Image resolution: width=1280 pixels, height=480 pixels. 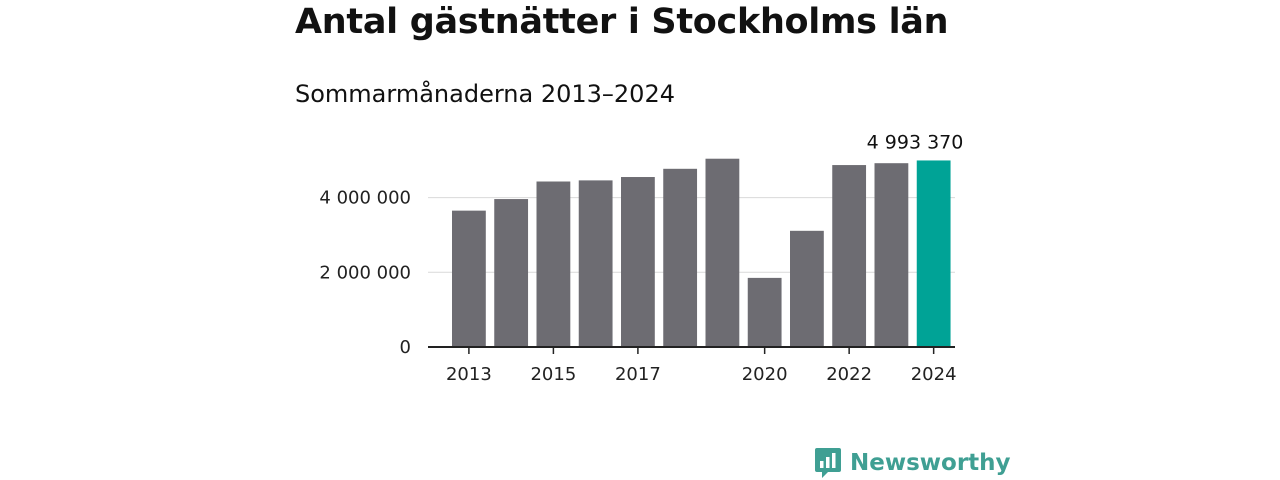 What do you see at coordinates (849, 374) in the screenshot?
I see `x-tick-label: 2022` at bounding box center [849, 374].